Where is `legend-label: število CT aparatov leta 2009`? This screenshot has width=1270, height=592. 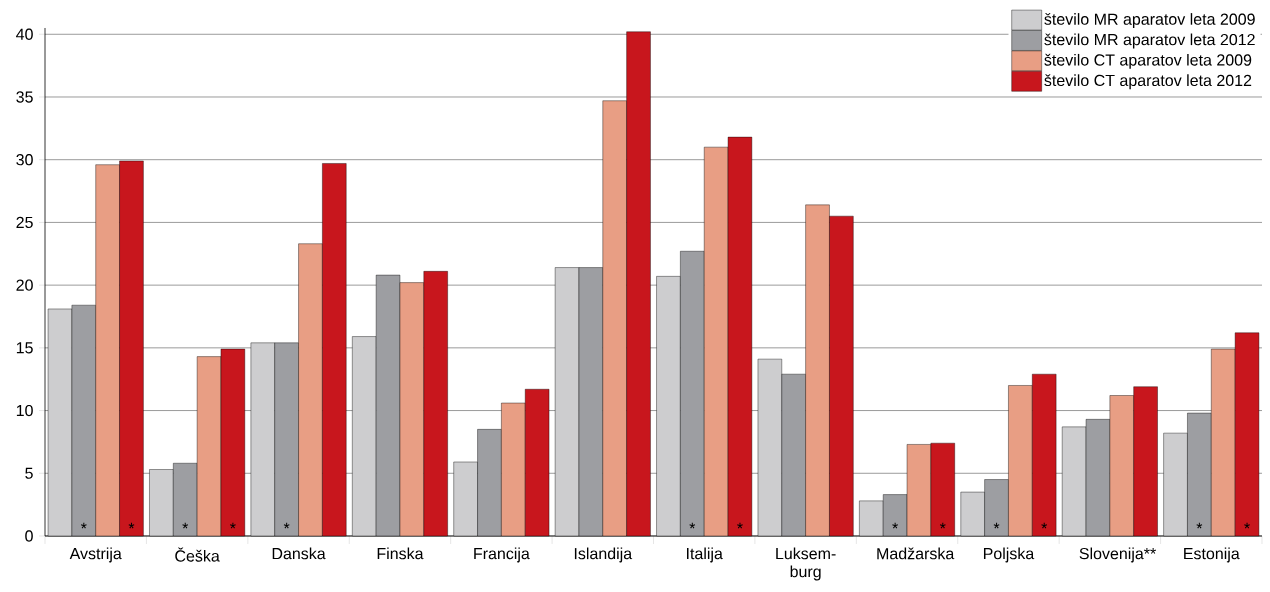 legend-label: število CT aparatov leta 2009 is located at coordinates (1148, 61).